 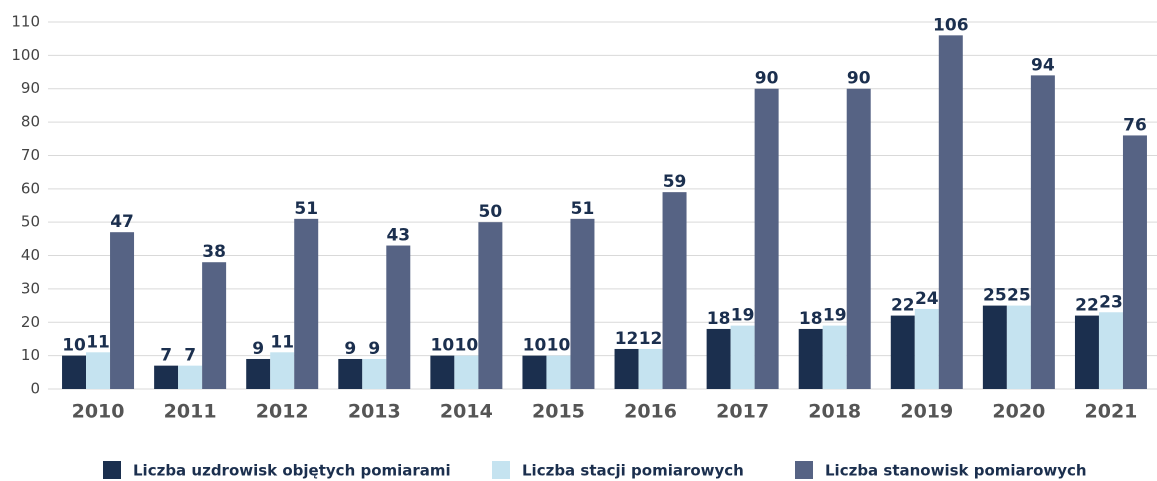 What do you see at coordinates (1018, 412) in the screenshot?
I see `x-tick-label: 2020` at bounding box center [1018, 412].